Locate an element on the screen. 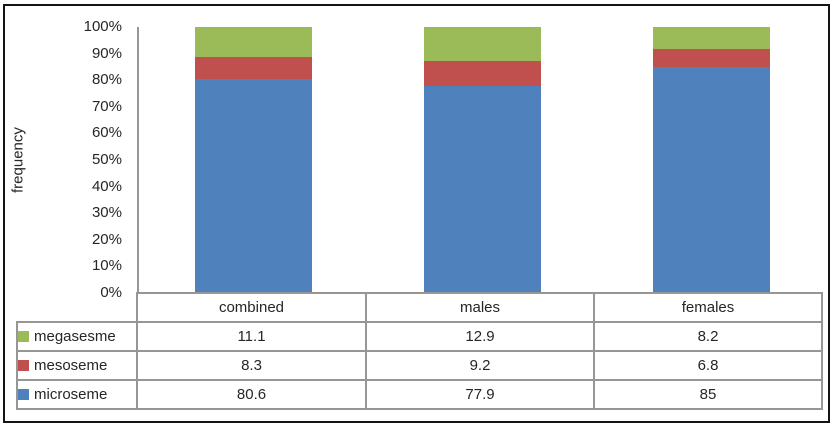 This screenshot has width=836, height=429. value-megasesme-combined: 11.1 is located at coordinates (251, 336).